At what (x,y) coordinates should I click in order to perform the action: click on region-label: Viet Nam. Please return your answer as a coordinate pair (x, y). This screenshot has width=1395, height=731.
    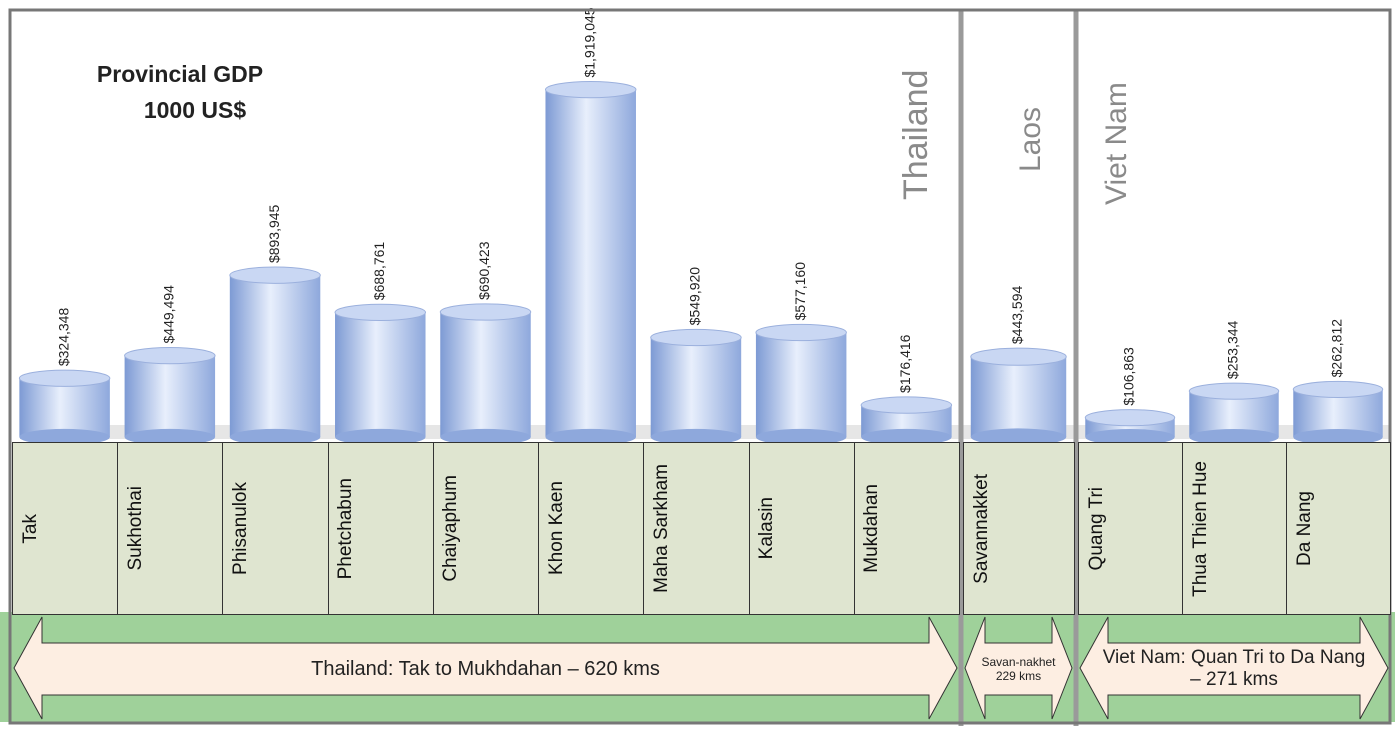
    Looking at the image, I should click on (1116, 143).